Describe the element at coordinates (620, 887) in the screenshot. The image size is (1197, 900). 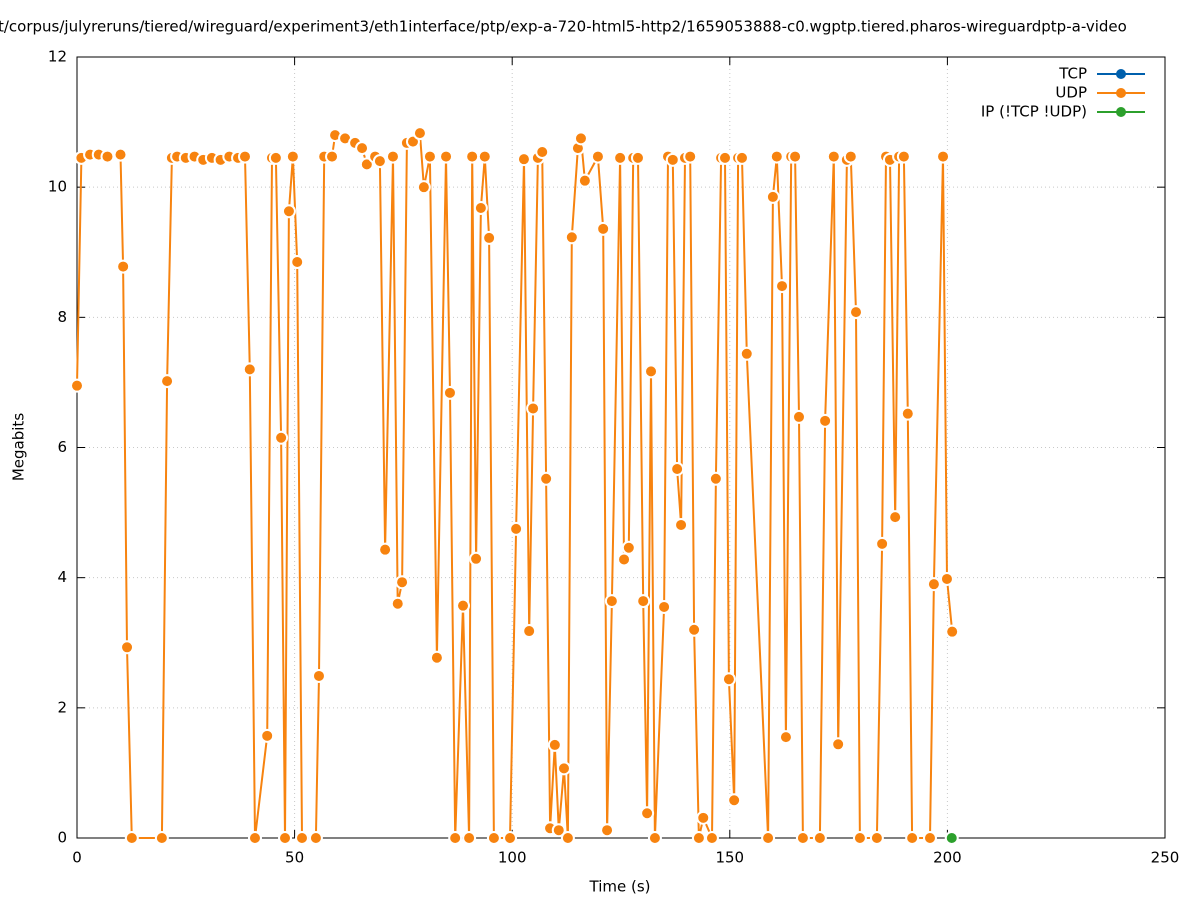
I see `x-axis-label: Time (s)` at that location.